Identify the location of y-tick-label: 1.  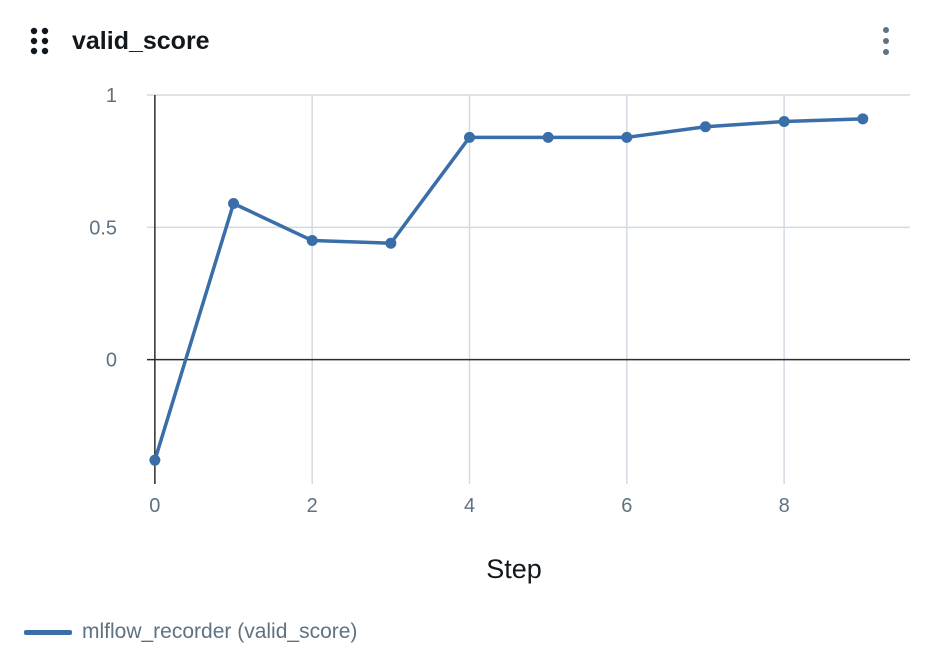
(111, 96).